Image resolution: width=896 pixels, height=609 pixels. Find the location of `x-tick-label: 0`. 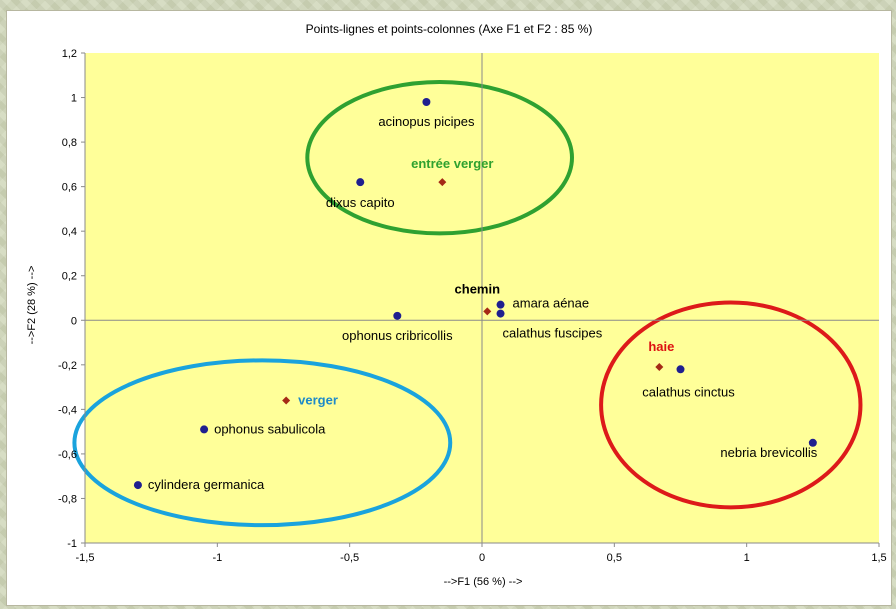

x-tick-label: 0 is located at coordinates (482, 558).